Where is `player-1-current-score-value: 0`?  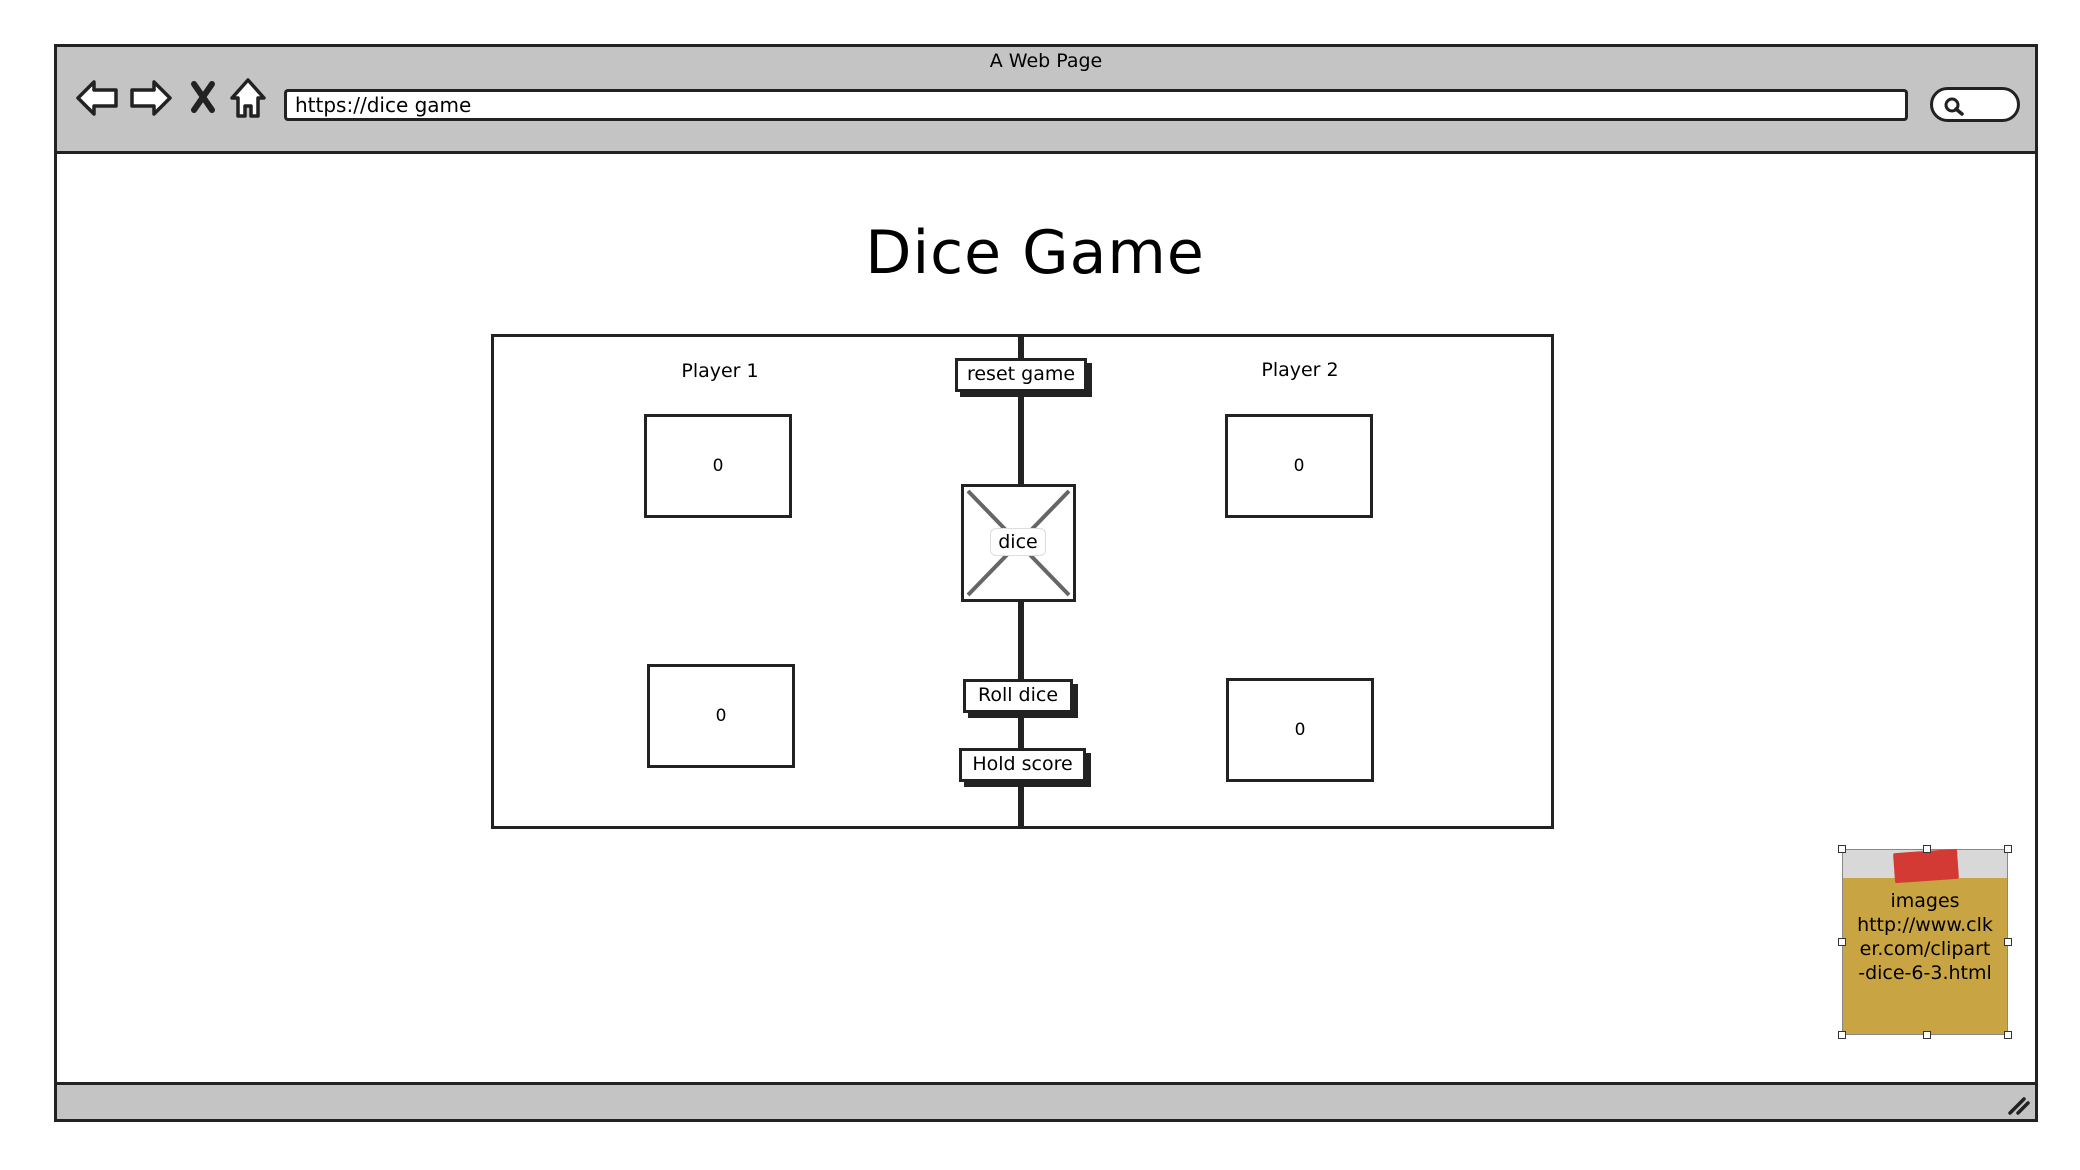
player-1-current-score-value: 0 is located at coordinates (721, 716).